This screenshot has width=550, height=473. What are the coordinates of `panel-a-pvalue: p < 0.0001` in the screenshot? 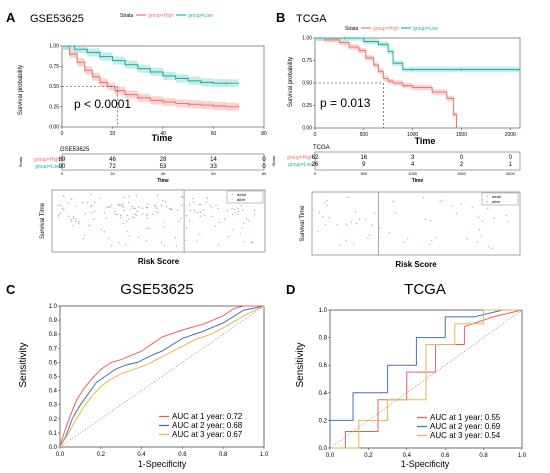 It's located at (102, 104).